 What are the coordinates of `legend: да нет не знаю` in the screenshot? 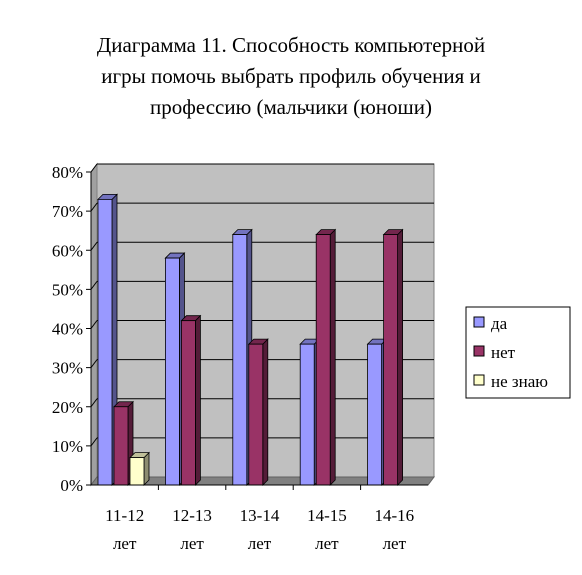 It's located at (518, 352).